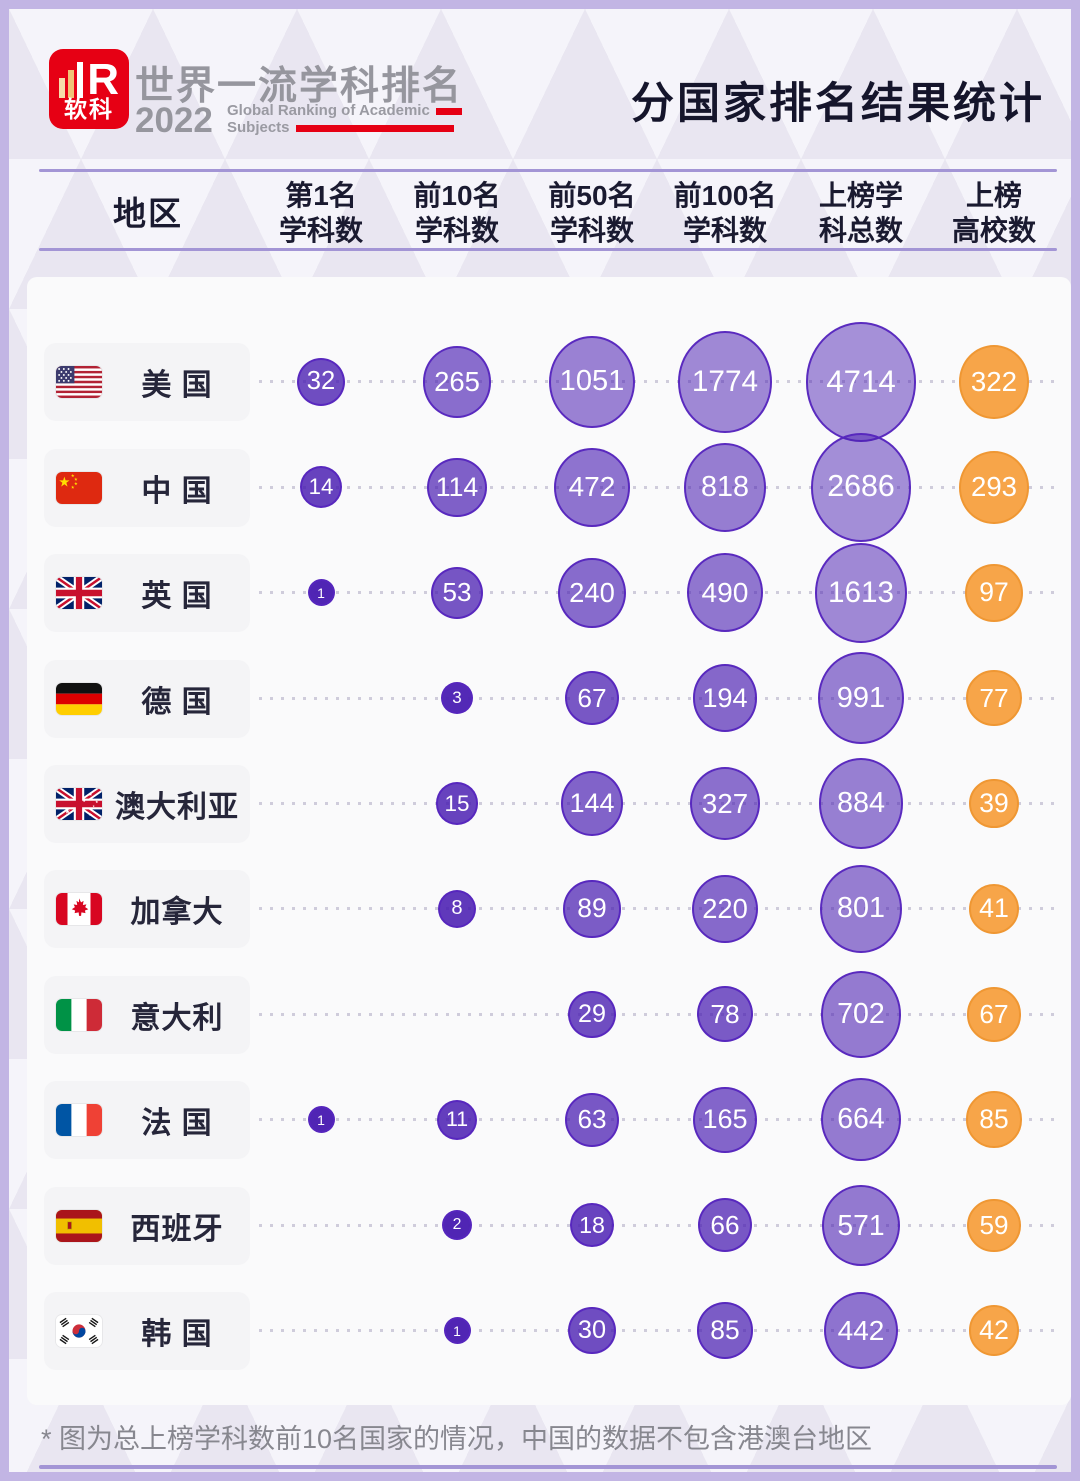 The height and width of the screenshot is (1481, 1080). What do you see at coordinates (177, 597) in the screenshot?
I see `country-name: 英 国` at bounding box center [177, 597].